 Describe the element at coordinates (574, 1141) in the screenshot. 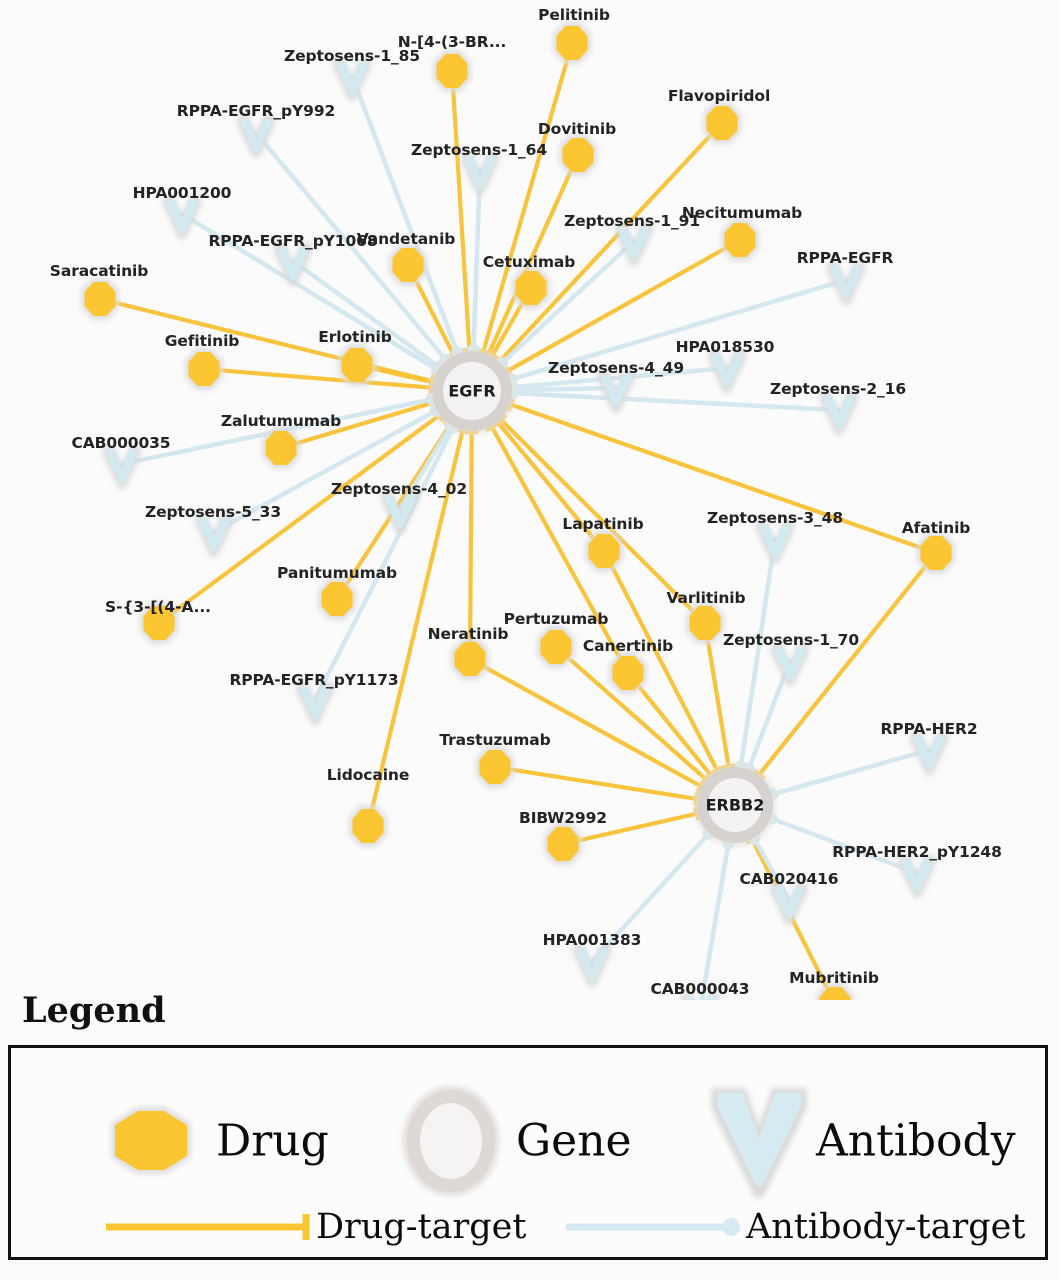

I see `legend-gene-label: Gene` at that location.